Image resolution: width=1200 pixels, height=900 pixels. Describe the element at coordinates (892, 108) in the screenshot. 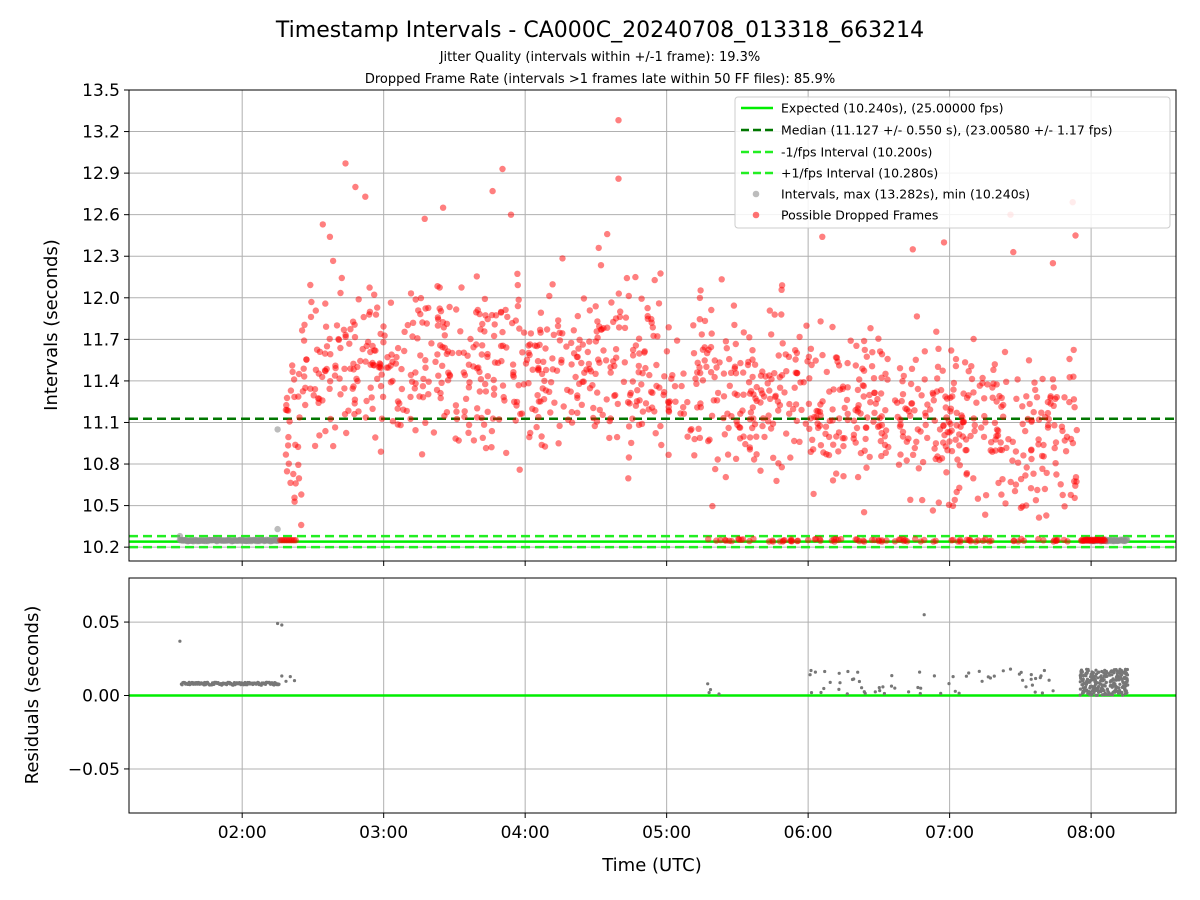

I see `legend-expected: Expected (10.240s), (25.00000 fps)` at that location.